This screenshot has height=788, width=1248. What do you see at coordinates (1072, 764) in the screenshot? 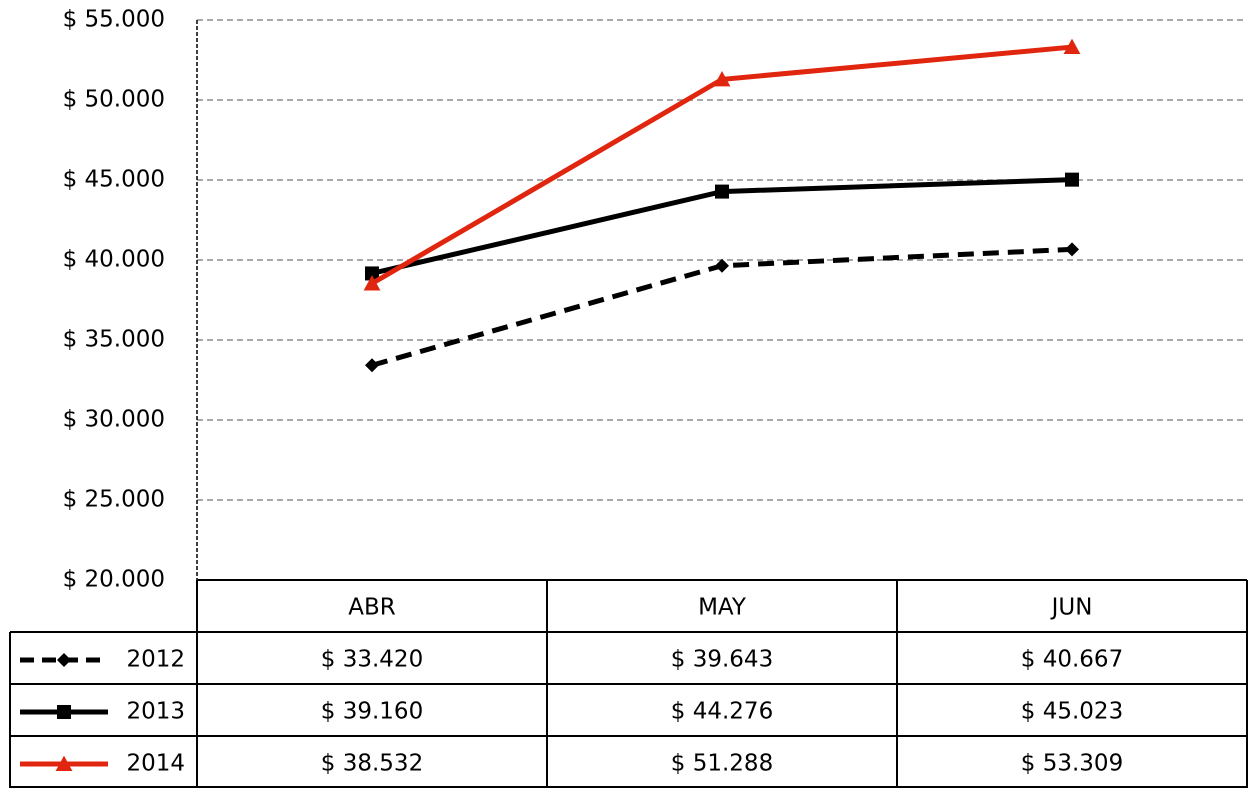
I see `data-table-cell: $ 53.309` at bounding box center [1072, 764].